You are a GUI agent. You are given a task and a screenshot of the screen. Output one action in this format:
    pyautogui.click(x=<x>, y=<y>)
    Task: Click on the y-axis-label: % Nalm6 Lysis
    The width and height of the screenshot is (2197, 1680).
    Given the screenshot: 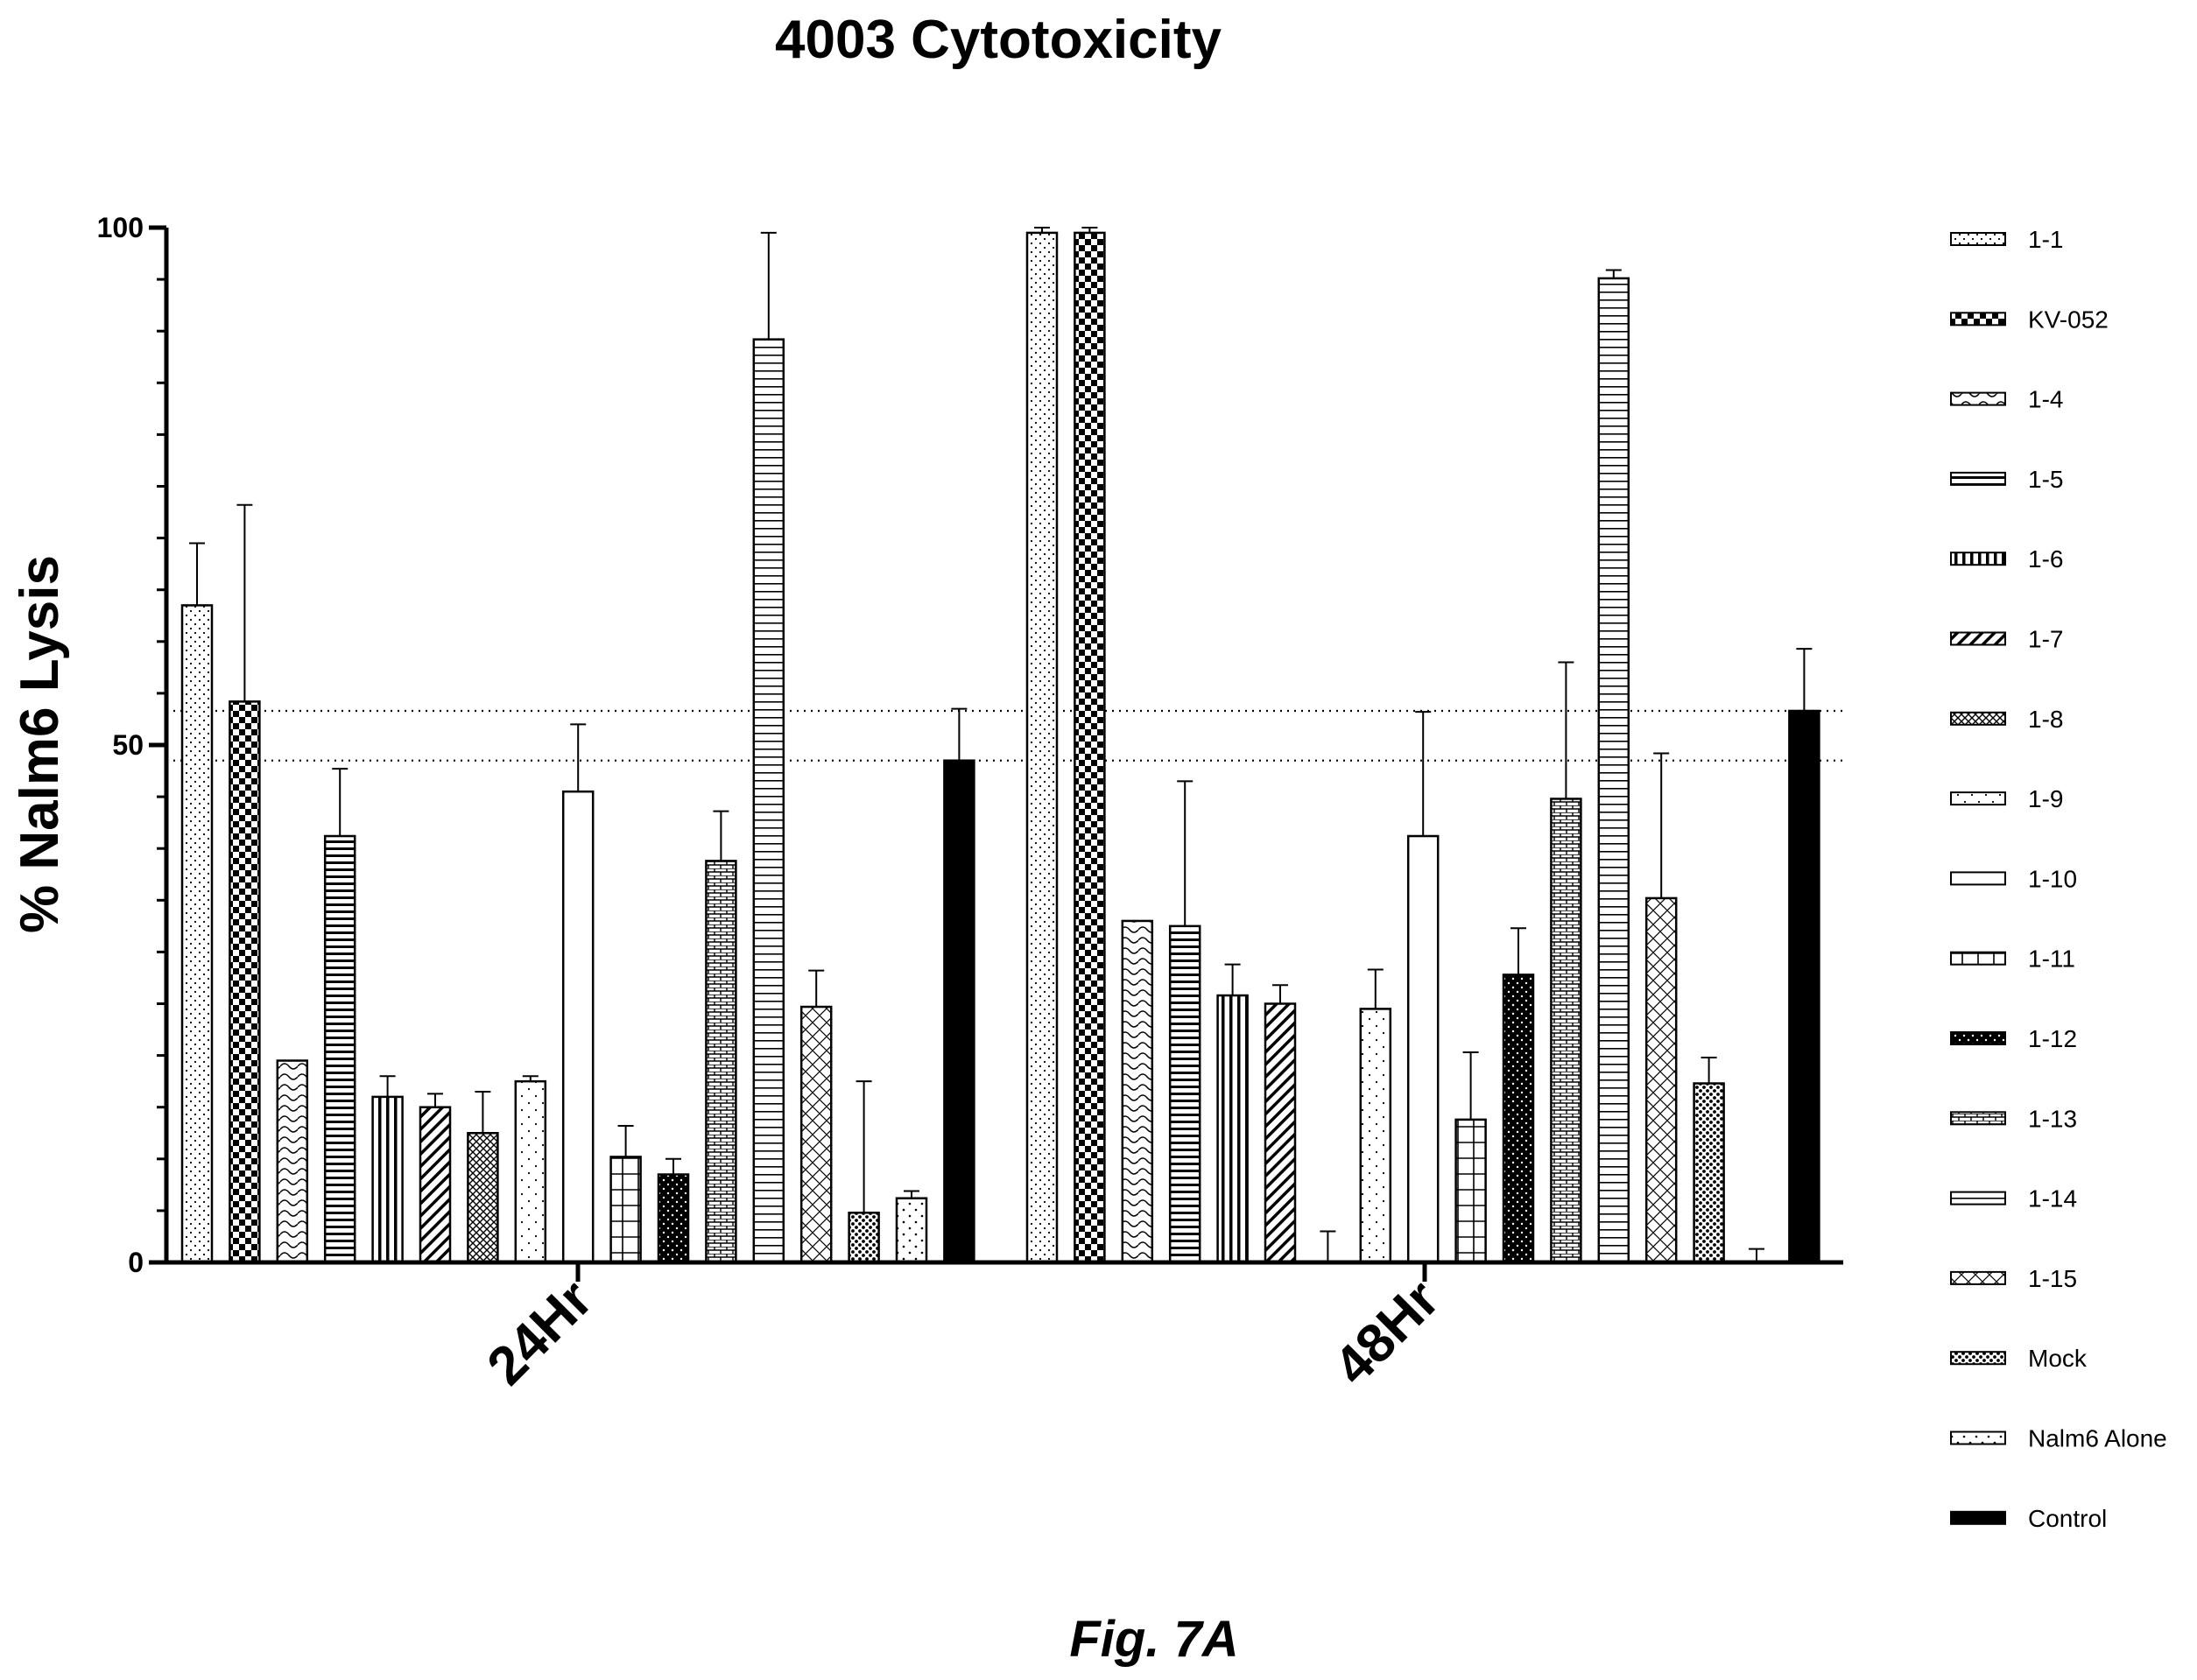 What is the action you would take?
    pyautogui.click(x=40, y=744)
    